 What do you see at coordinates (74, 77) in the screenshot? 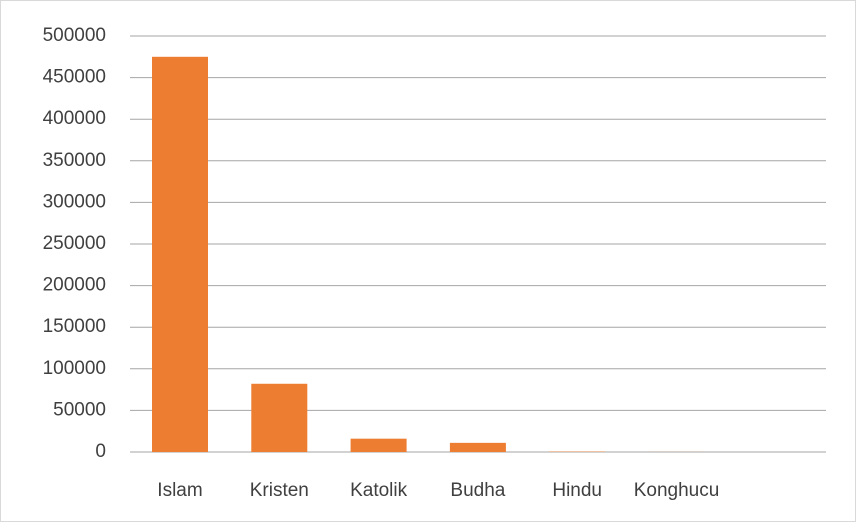
I see `y-tick-label: 450000` at bounding box center [74, 77].